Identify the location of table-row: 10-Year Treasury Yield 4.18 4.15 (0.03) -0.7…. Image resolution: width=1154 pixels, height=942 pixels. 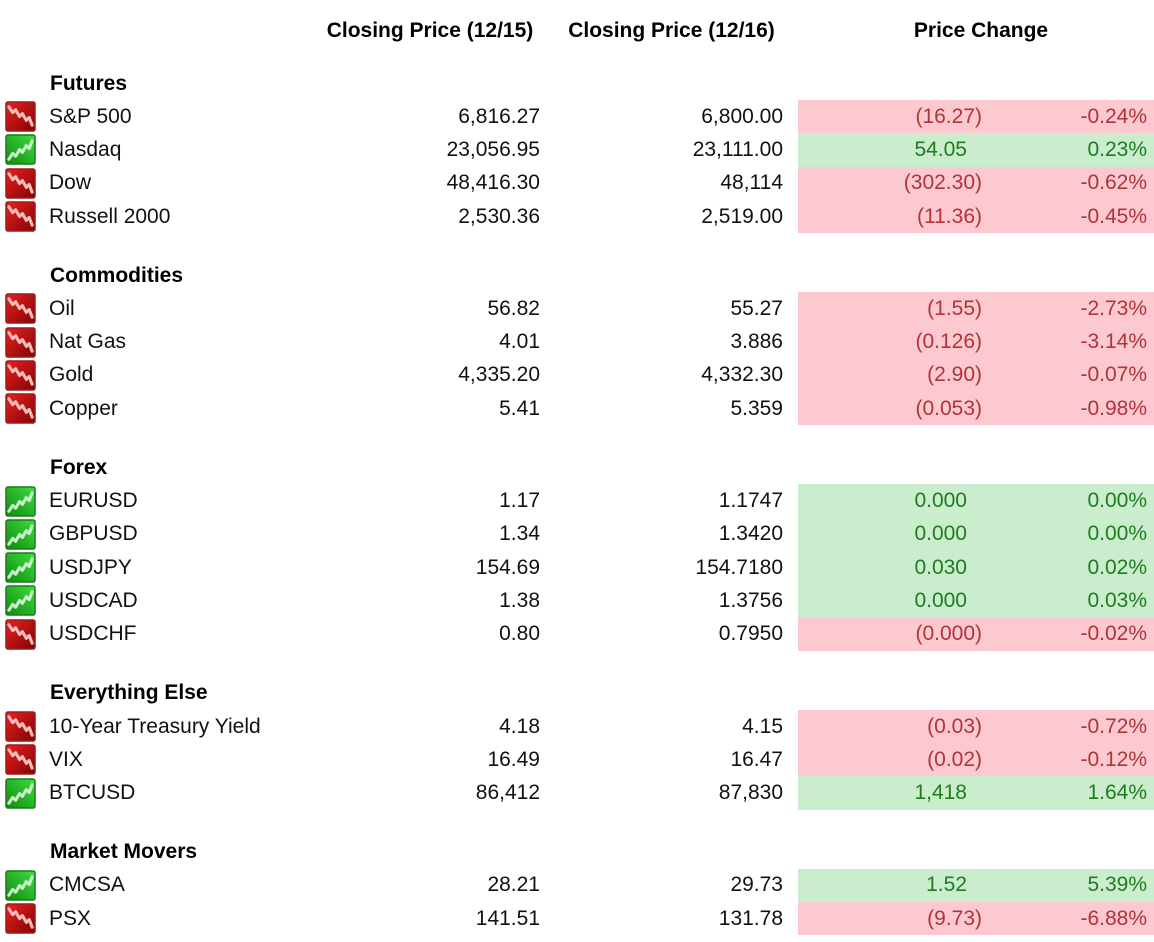
(577, 726).